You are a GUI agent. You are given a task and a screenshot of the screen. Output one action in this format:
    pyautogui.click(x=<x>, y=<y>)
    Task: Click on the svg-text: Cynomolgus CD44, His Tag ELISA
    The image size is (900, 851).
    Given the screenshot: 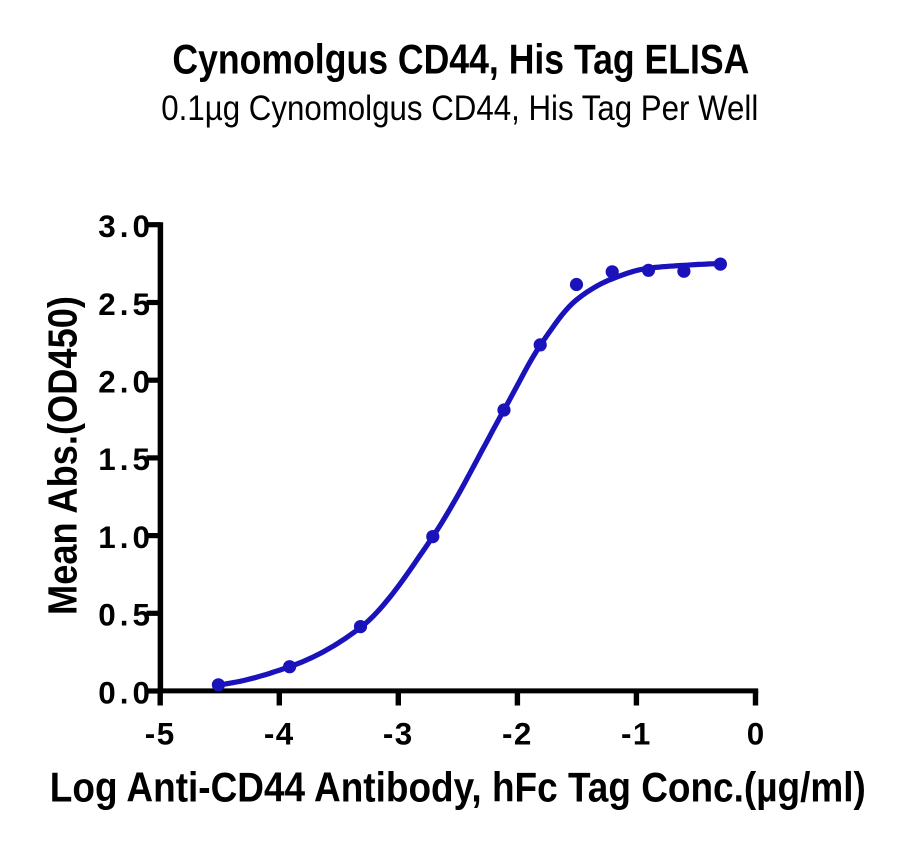 What is the action you would take?
    pyautogui.click(x=460, y=59)
    